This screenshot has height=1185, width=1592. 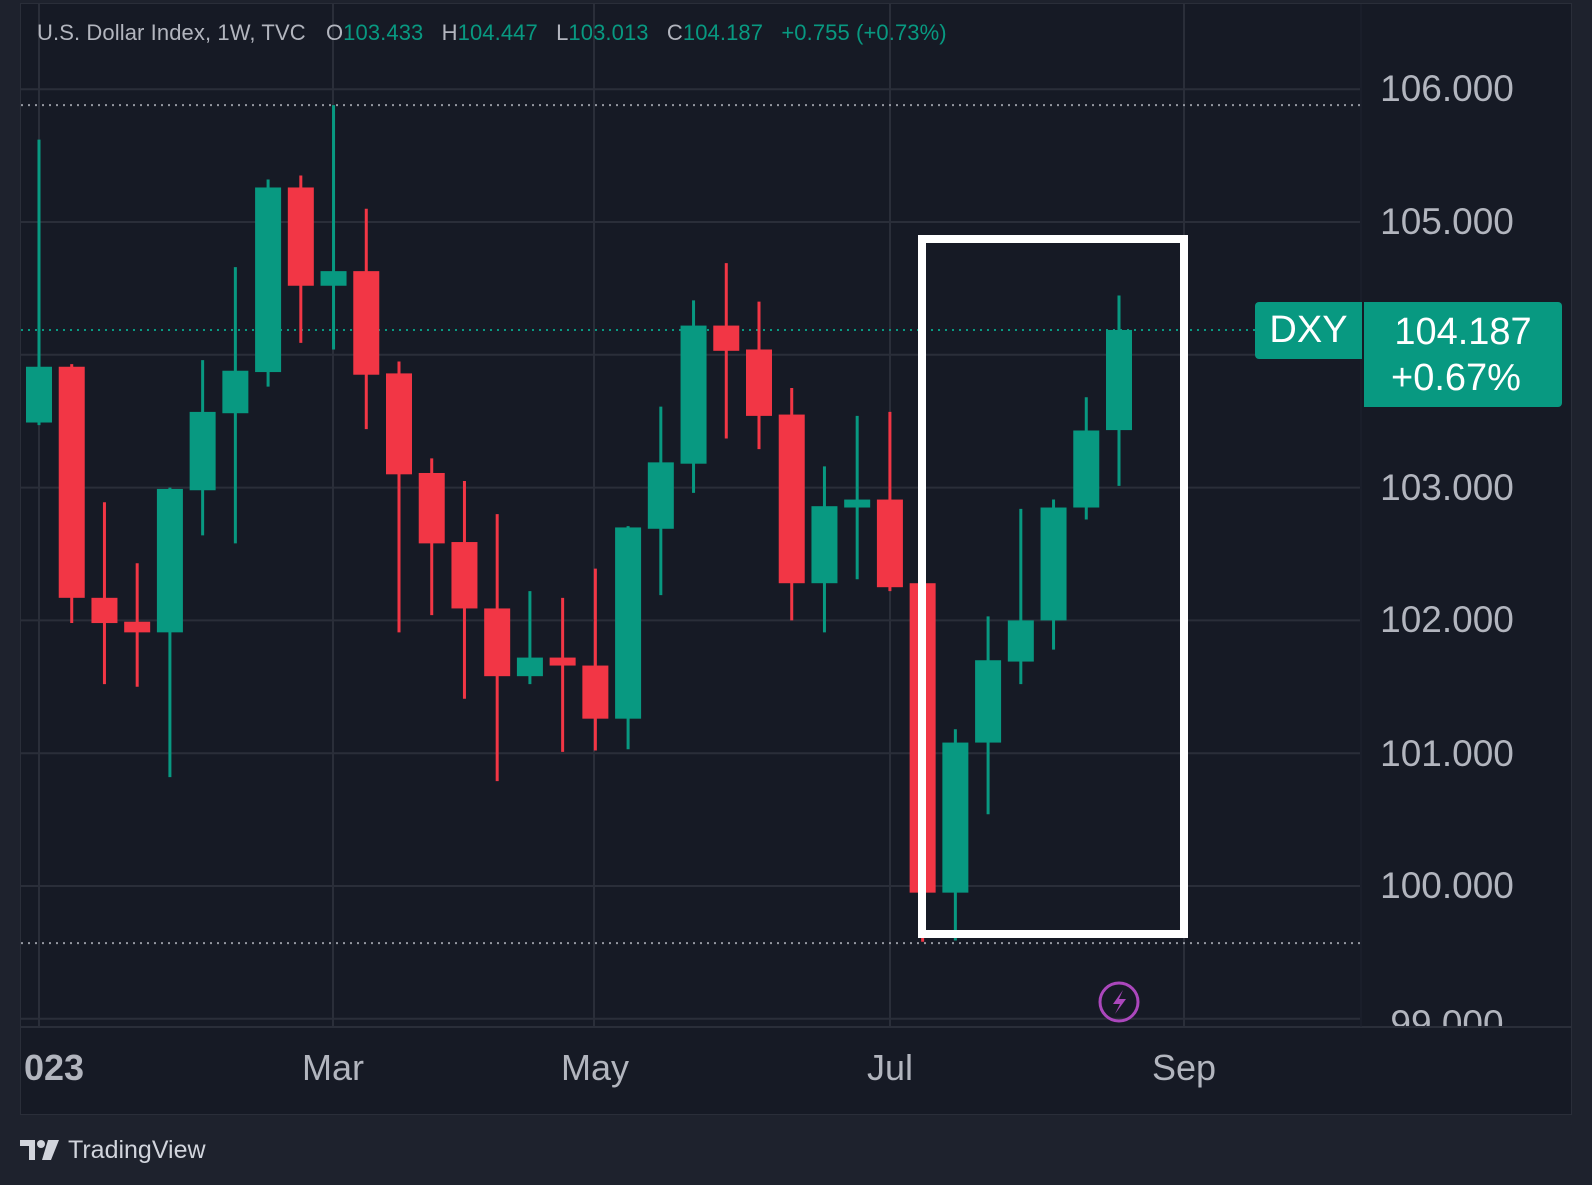 What do you see at coordinates (333, 1067) in the screenshot?
I see `time-axis-label: Mar` at bounding box center [333, 1067].